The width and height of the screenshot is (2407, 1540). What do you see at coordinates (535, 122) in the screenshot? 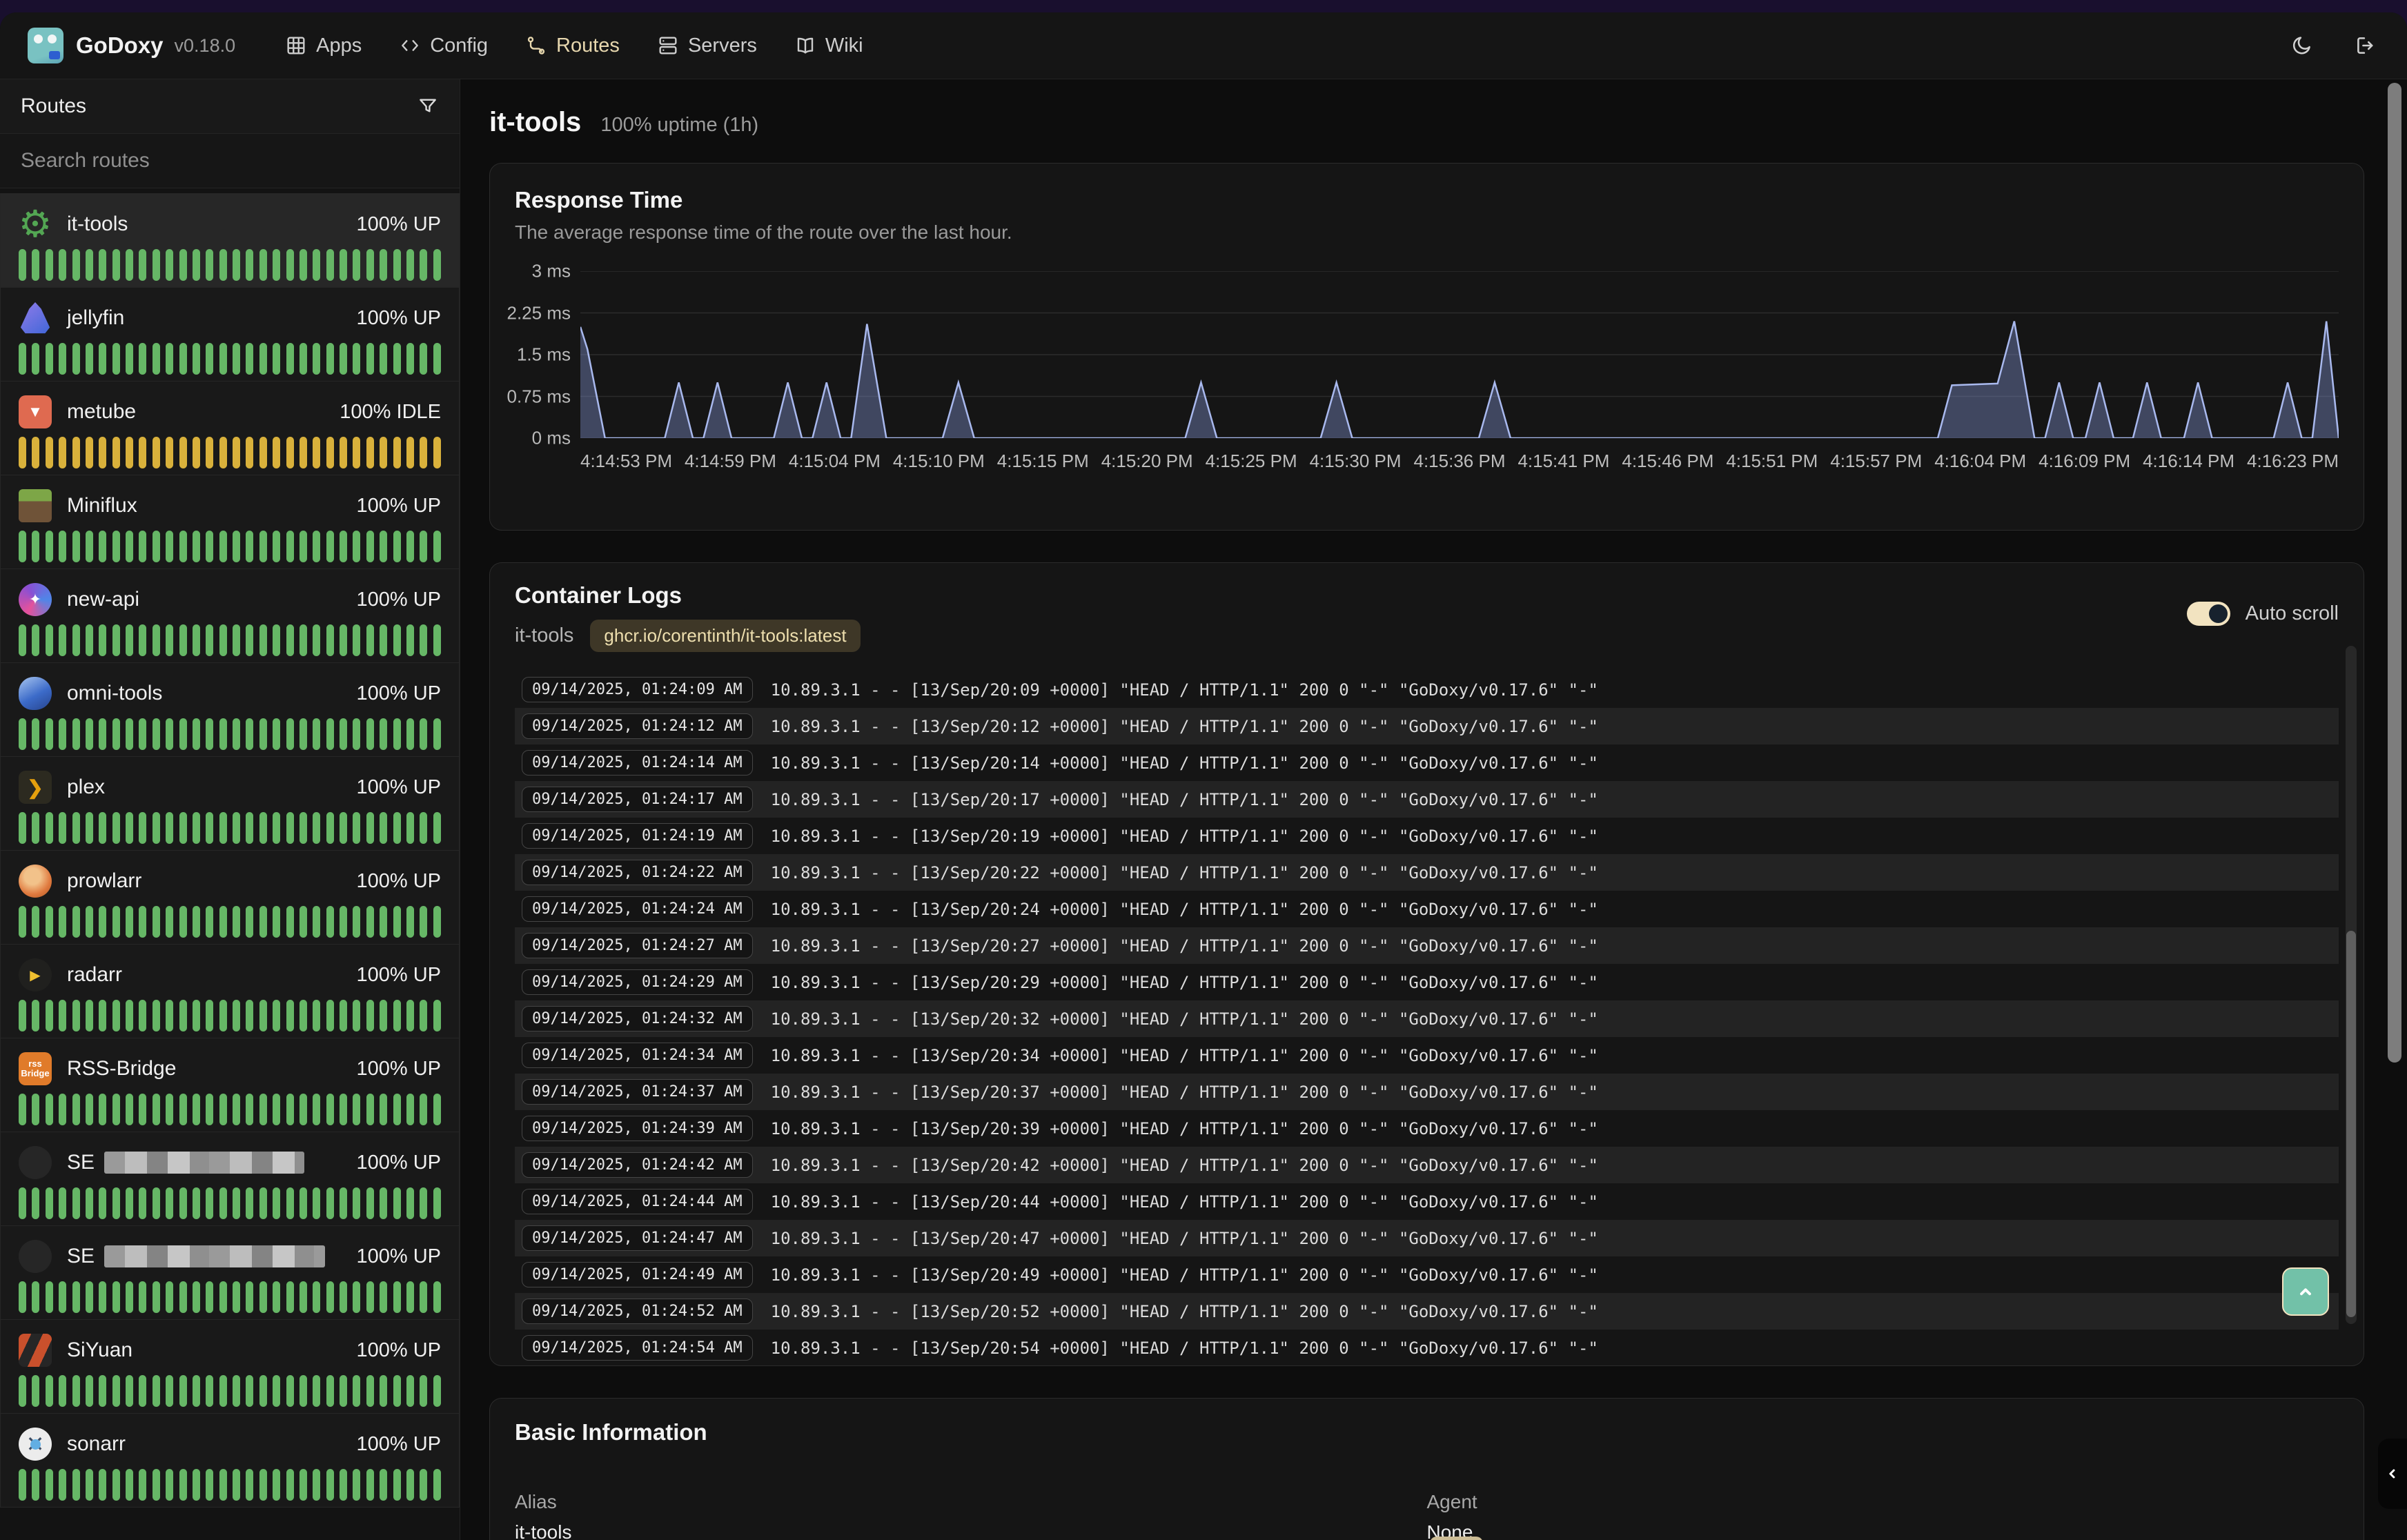
I see `page-title: it-tools` at bounding box center [535, 122].